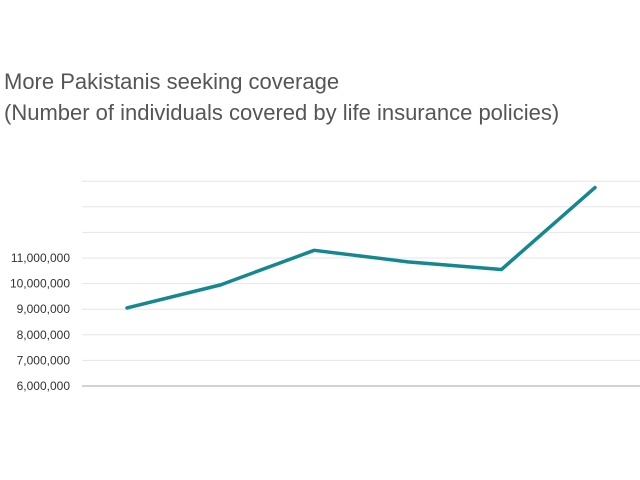 The width and height of the screenshot is (640, 480). What do you see at coordinates (44, 309) in the screenshot?
I see `y-tick-label: 9,000,000` at bounding box center [44, 309].